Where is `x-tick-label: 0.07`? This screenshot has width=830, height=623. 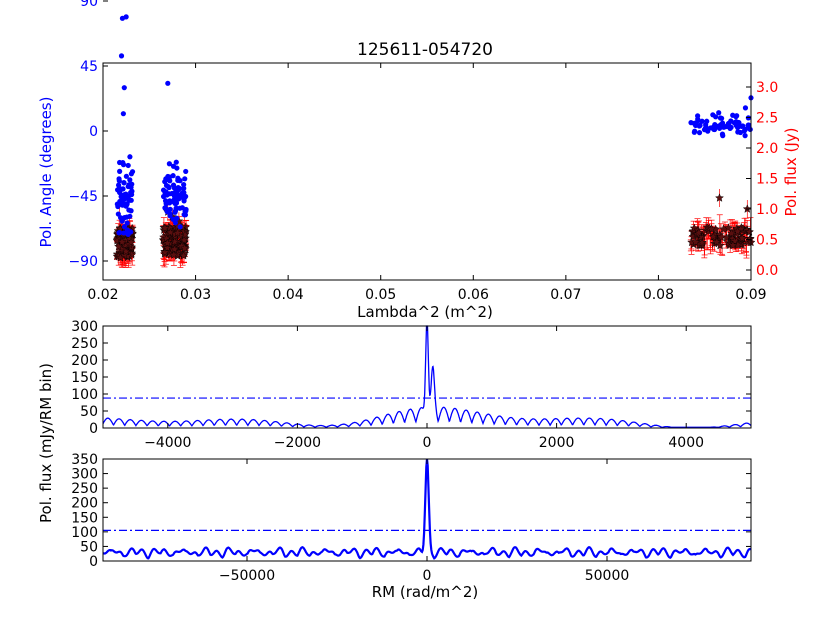
x-tick-label: 0.07 is located at coordinates (565, 295).